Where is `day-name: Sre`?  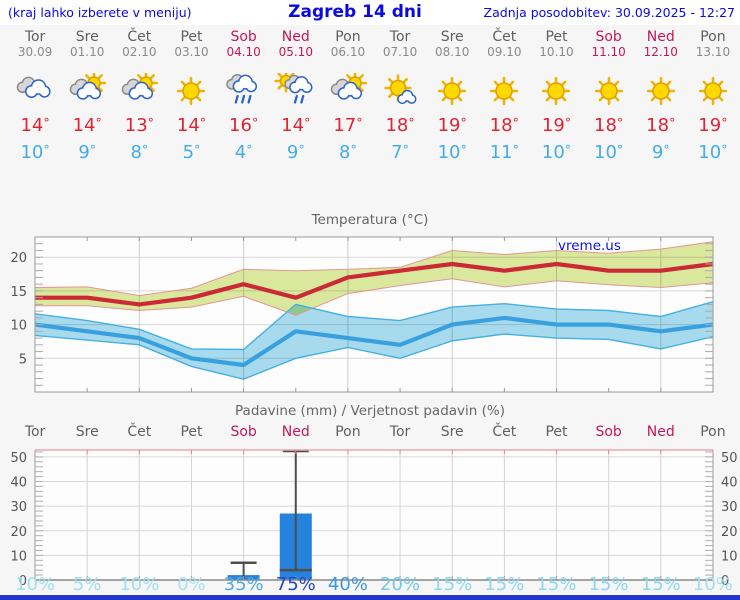 day-name: Sre is located at coordinates (87, 37).